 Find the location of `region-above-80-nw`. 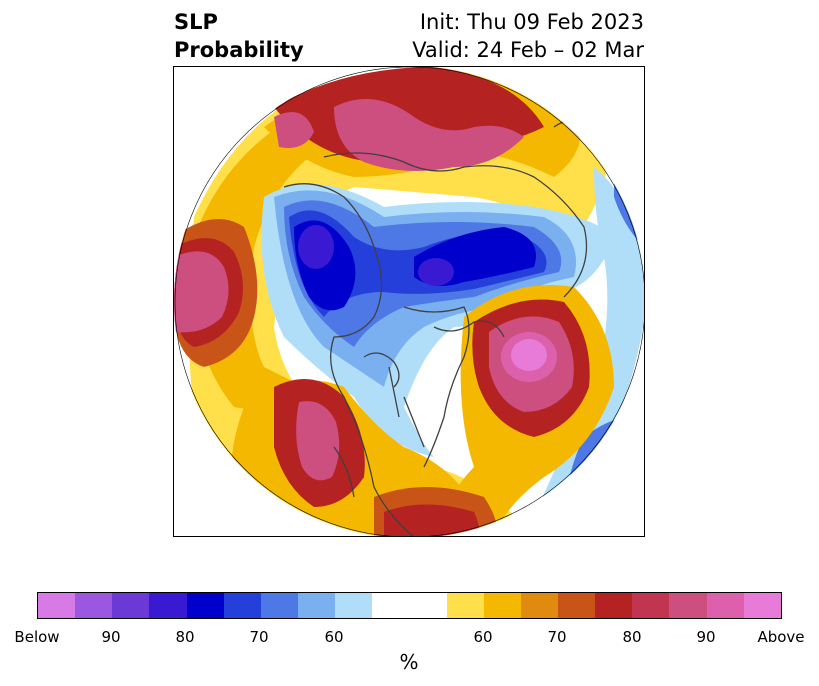

region-above-80-nw is located at coordinates (294, 130).